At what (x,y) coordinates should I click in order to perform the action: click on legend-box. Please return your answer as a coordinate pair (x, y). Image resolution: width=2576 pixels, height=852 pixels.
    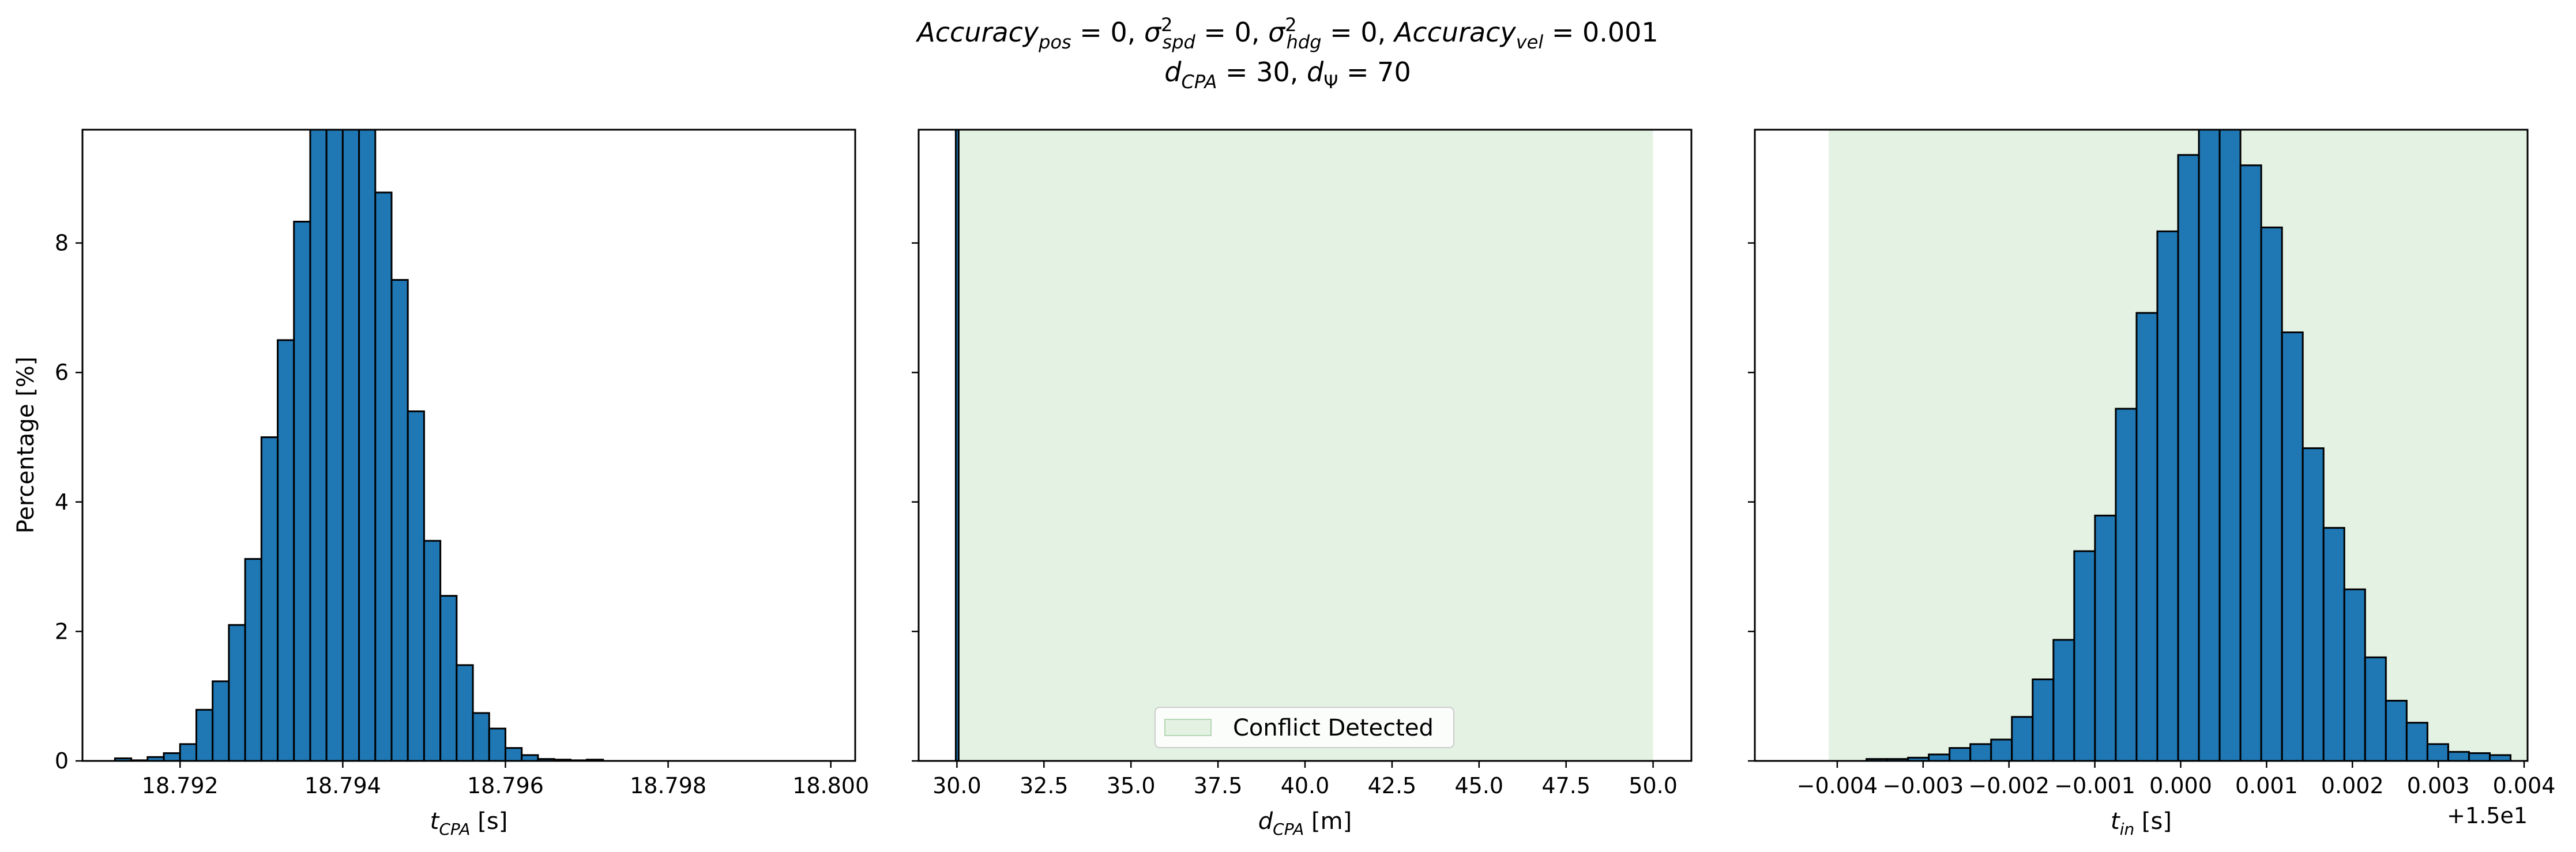
    Looking at the image, I should click on (1304, 727).